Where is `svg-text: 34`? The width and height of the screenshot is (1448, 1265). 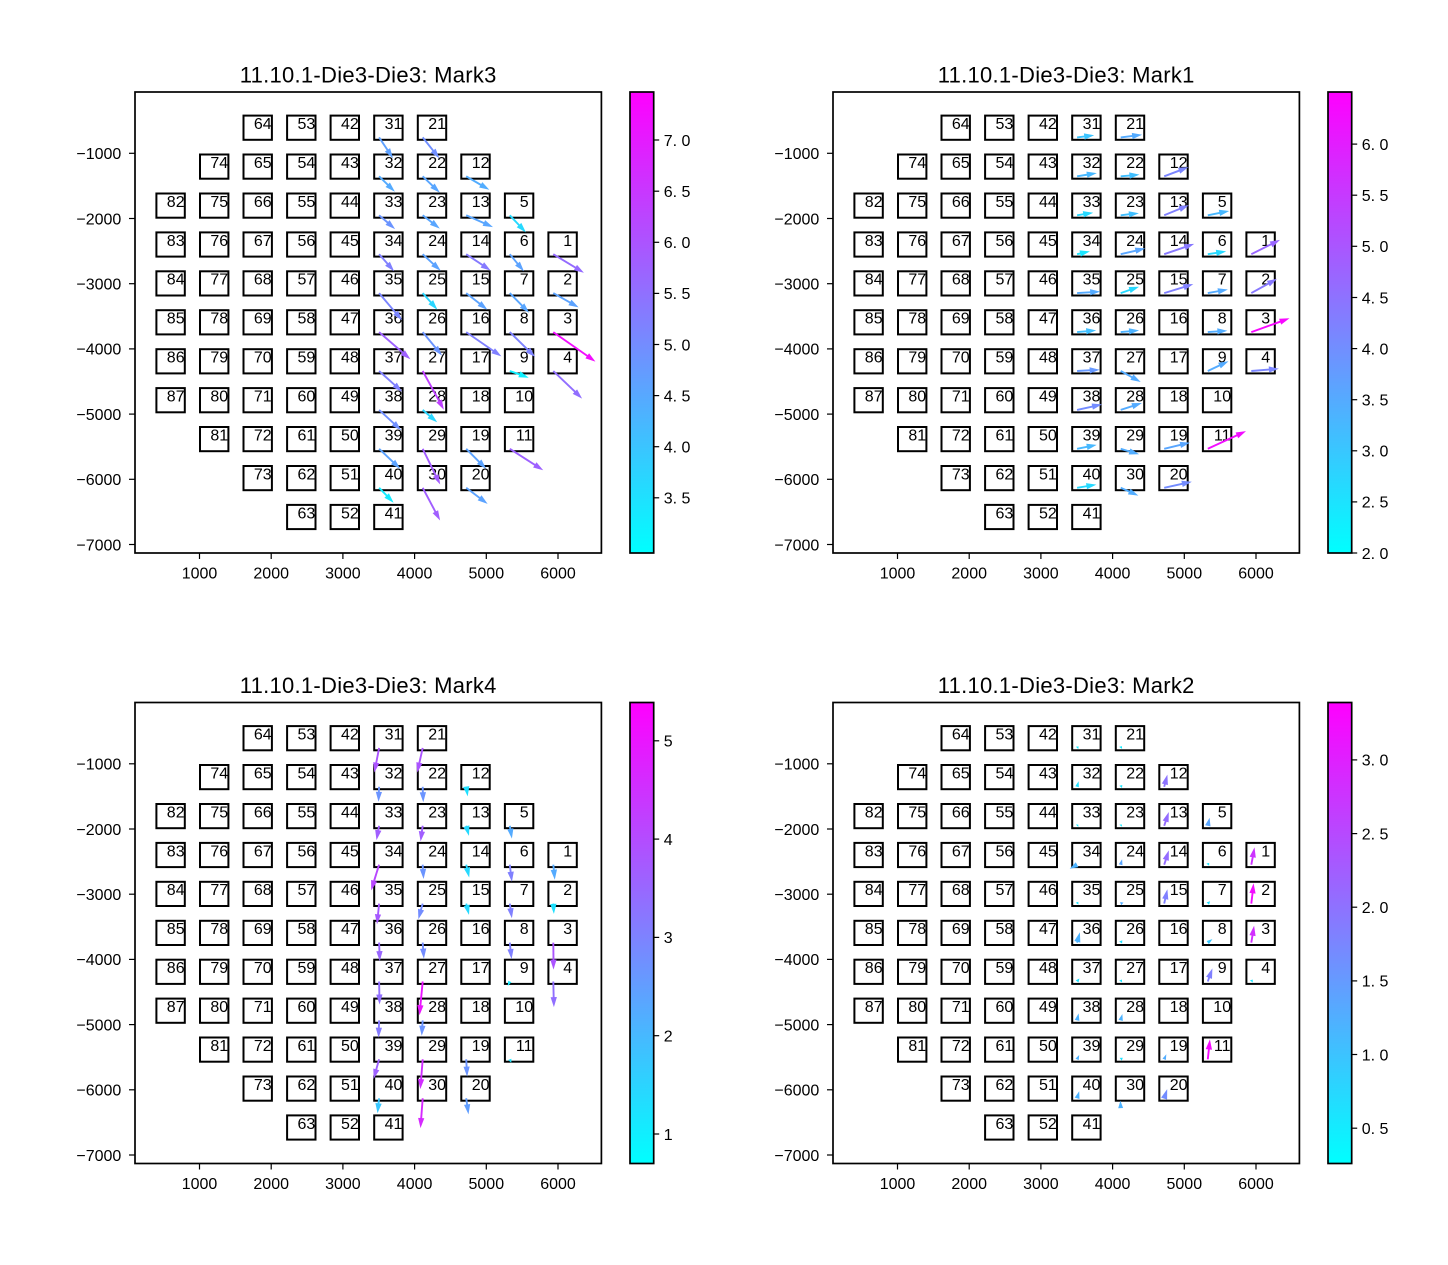
svg-text: 34 is located at coordinates (1092, 241).